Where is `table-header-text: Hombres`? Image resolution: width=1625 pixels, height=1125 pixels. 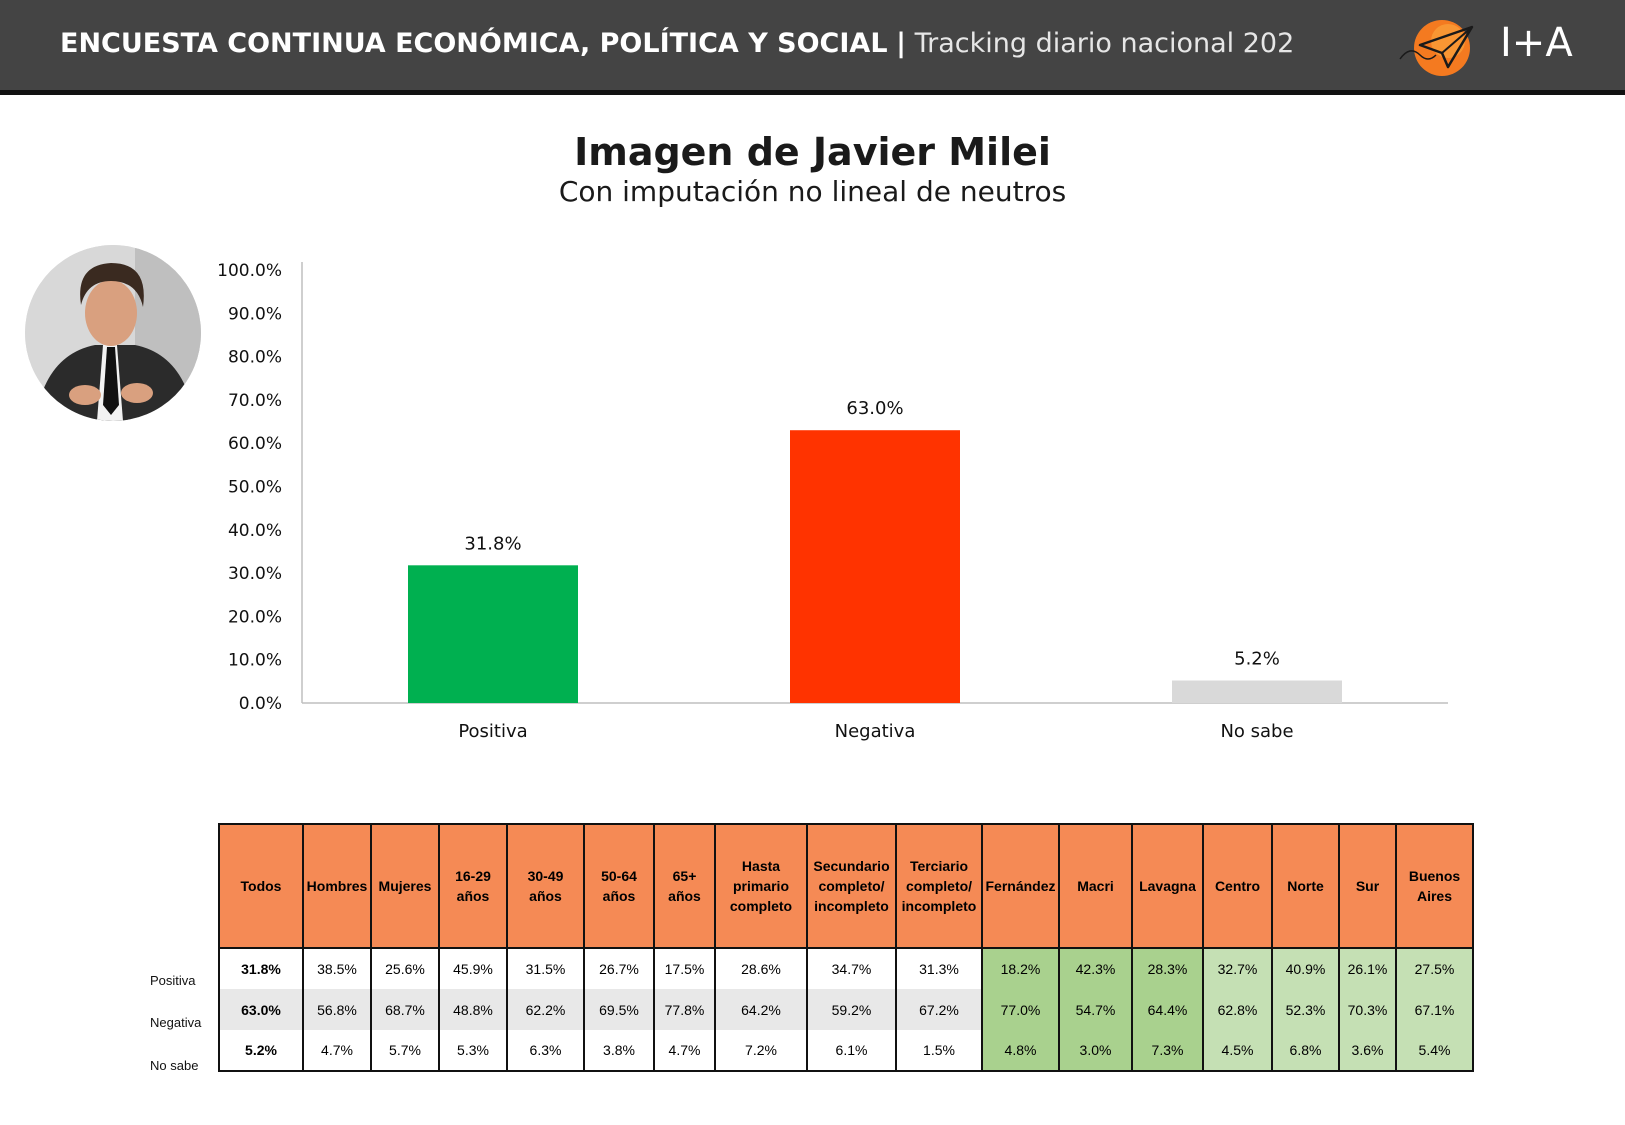
table-header-text: Hombres is located at coordinates (337, 886).